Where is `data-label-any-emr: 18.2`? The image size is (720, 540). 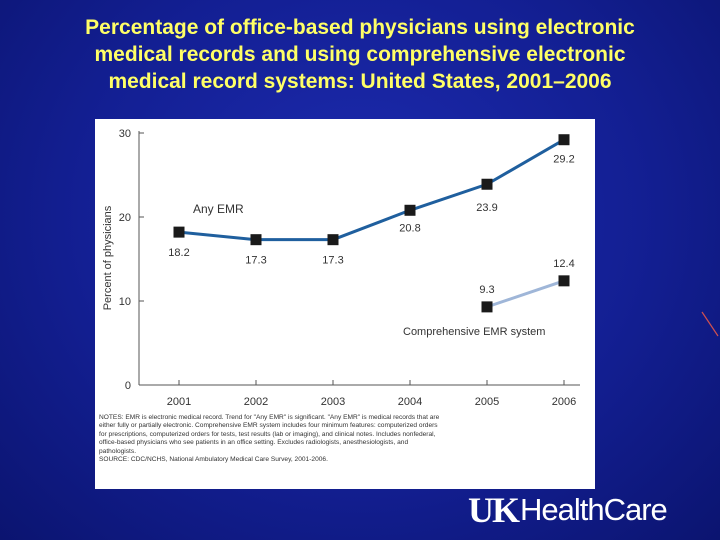 data-label-any-emr: 18.2 is located at coordinates (178, 253).